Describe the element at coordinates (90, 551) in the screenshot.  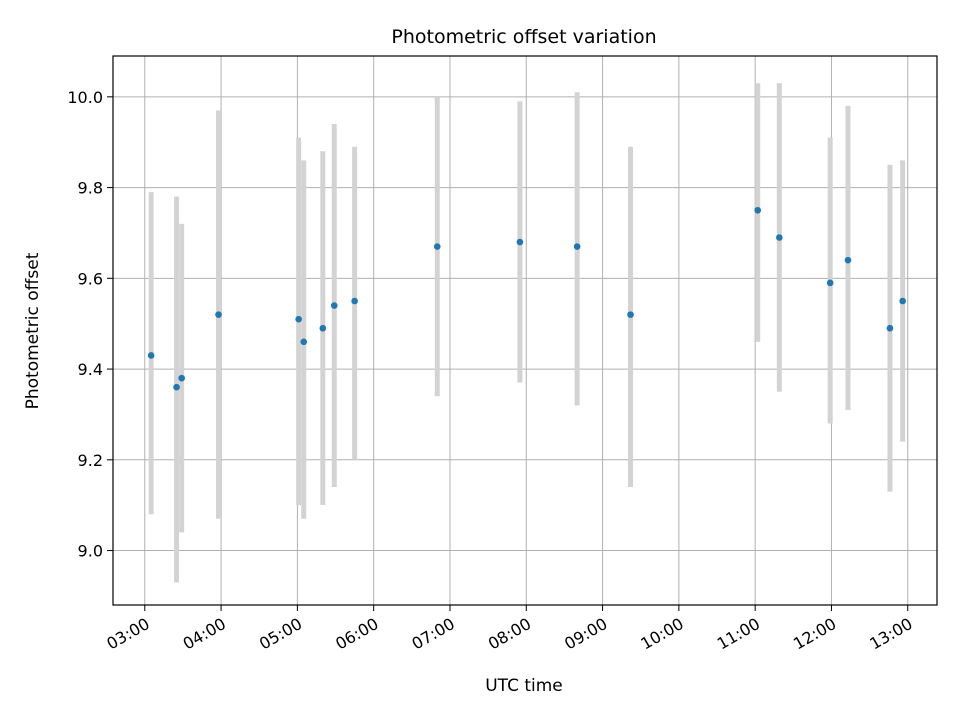
I see `y-tick-label: 9.0` at that location.